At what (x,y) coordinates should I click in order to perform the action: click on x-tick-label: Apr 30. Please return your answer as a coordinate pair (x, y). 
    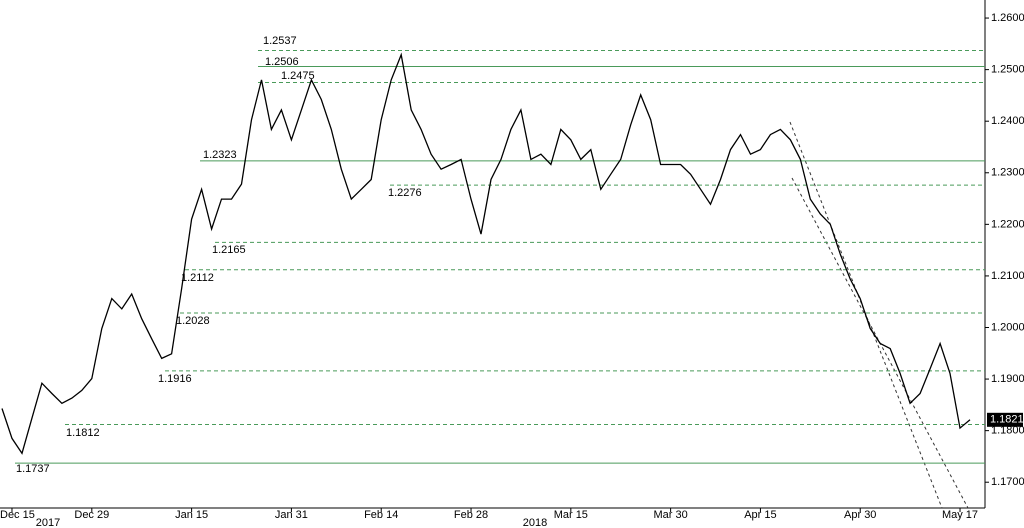
    Looking at the image, I should click on (860, 515).